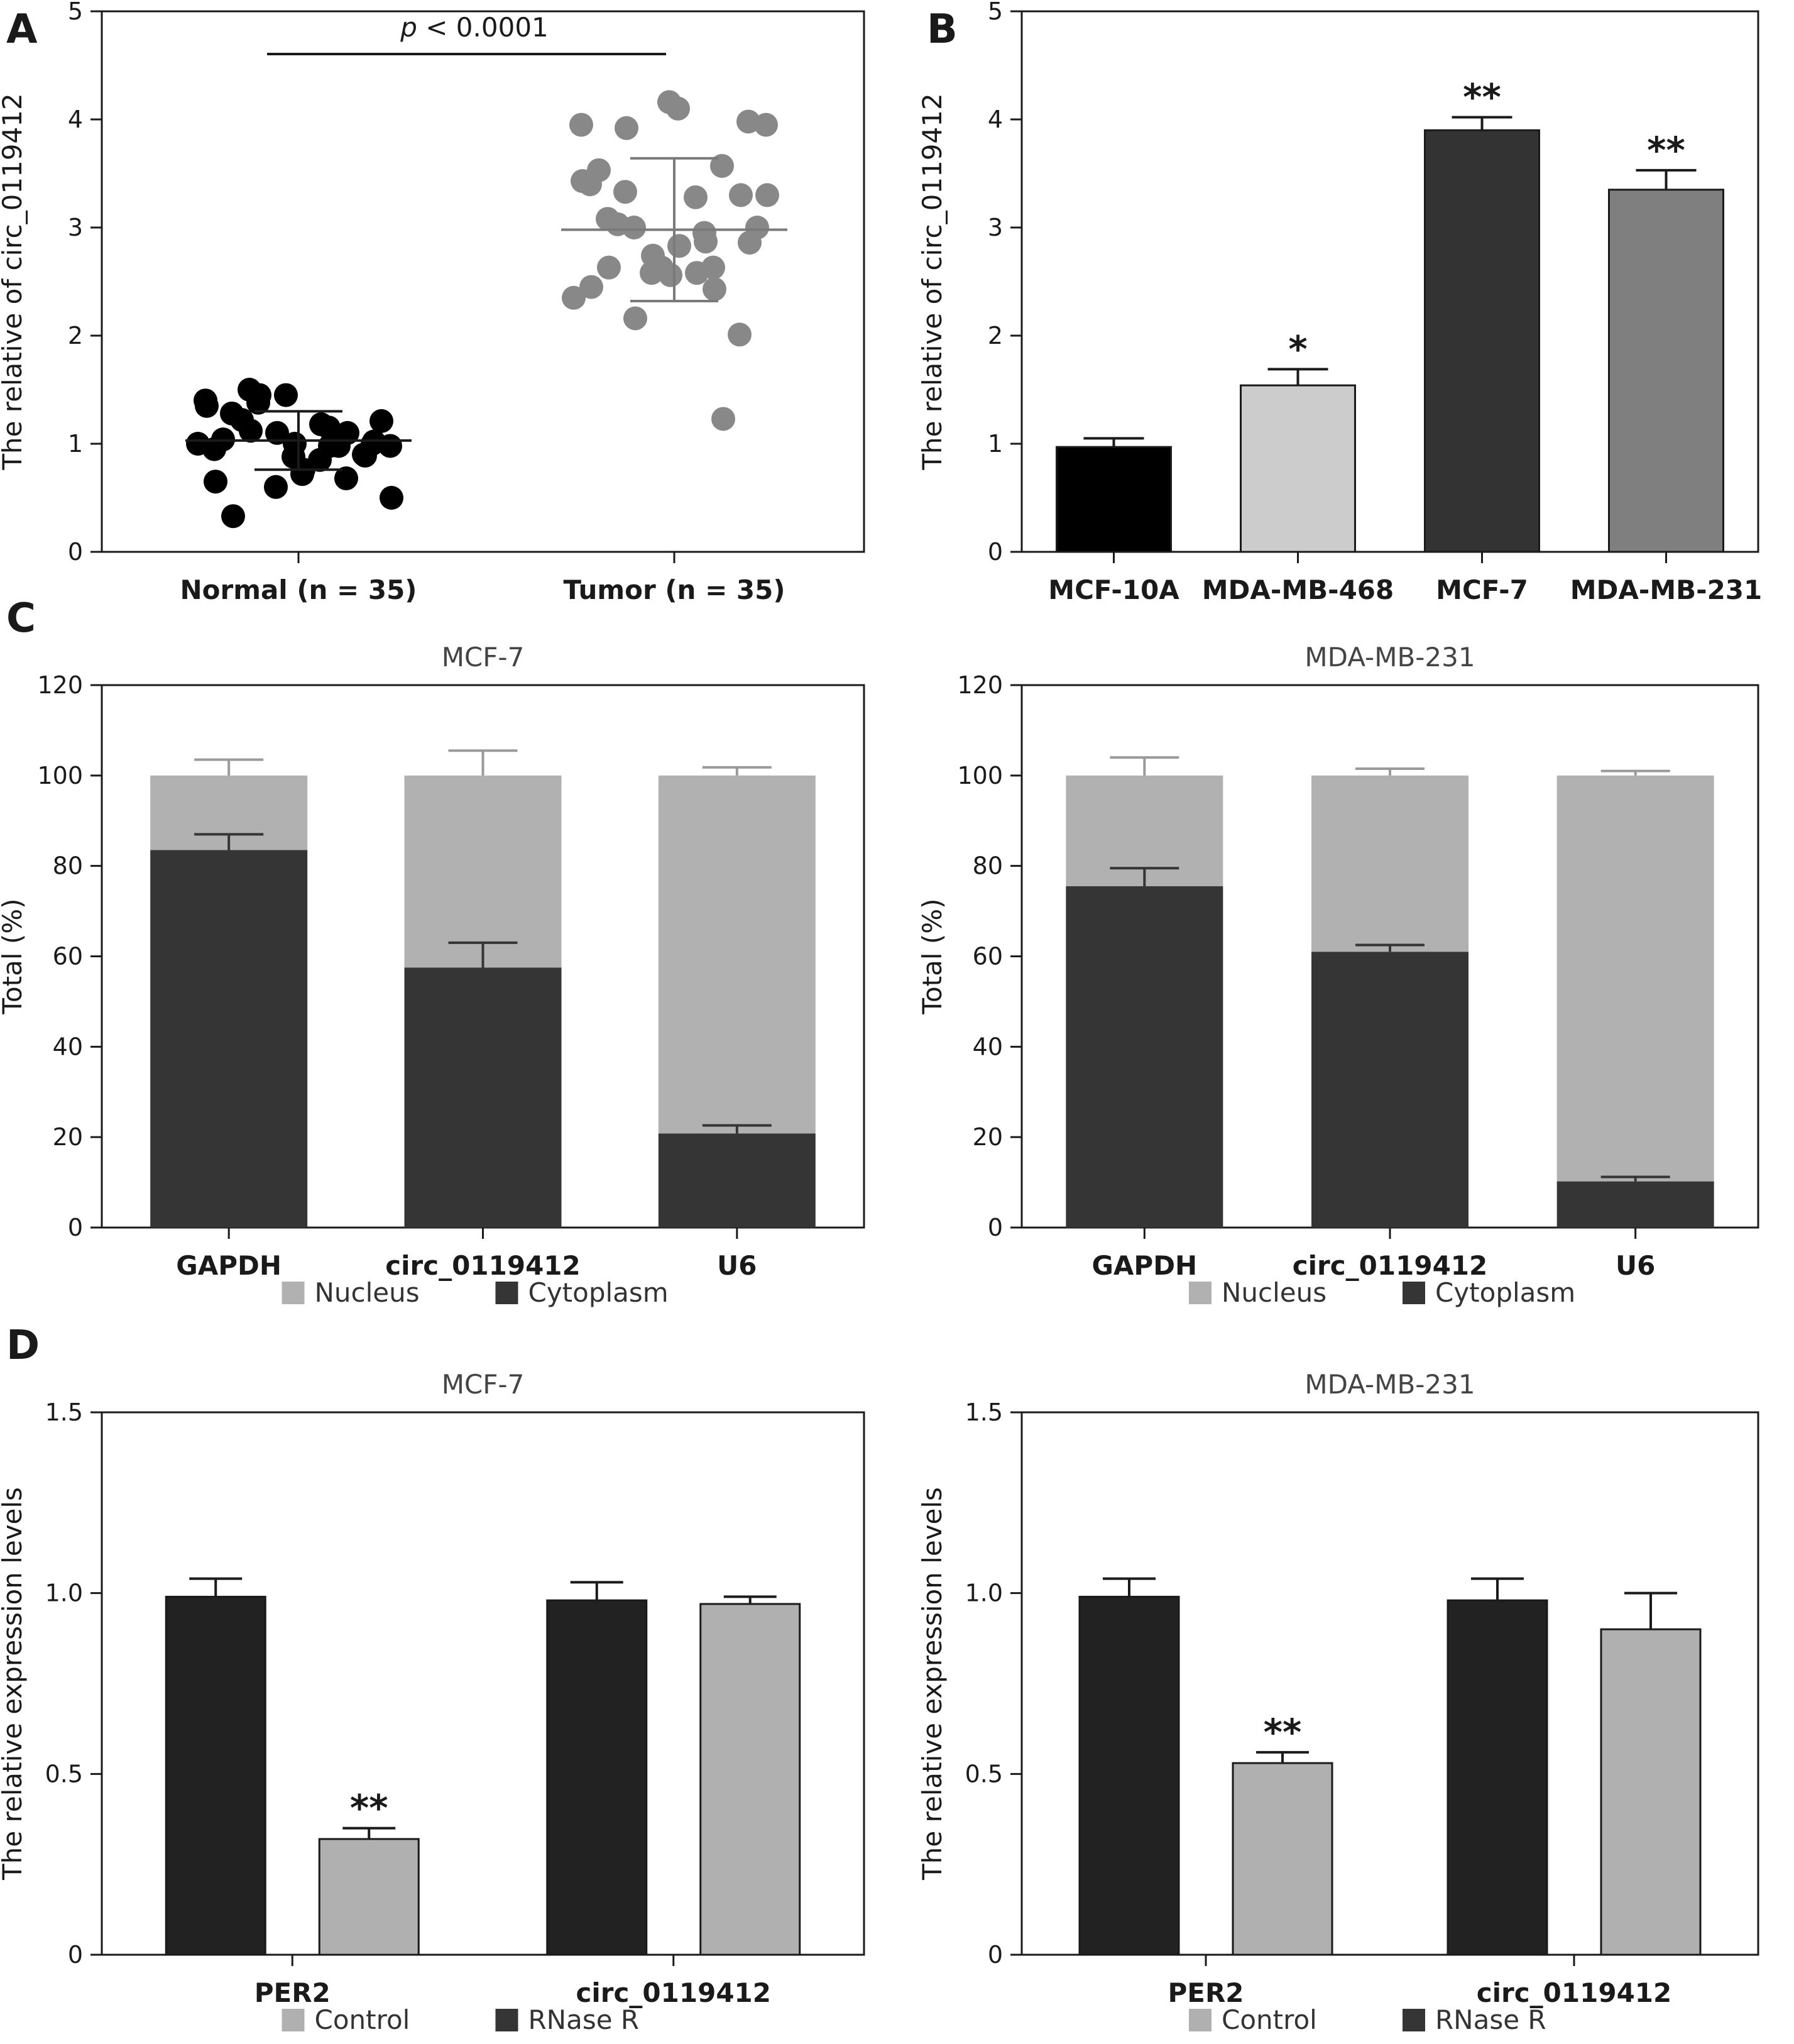  I want to click on panel-letter: B, so click(942, 30).